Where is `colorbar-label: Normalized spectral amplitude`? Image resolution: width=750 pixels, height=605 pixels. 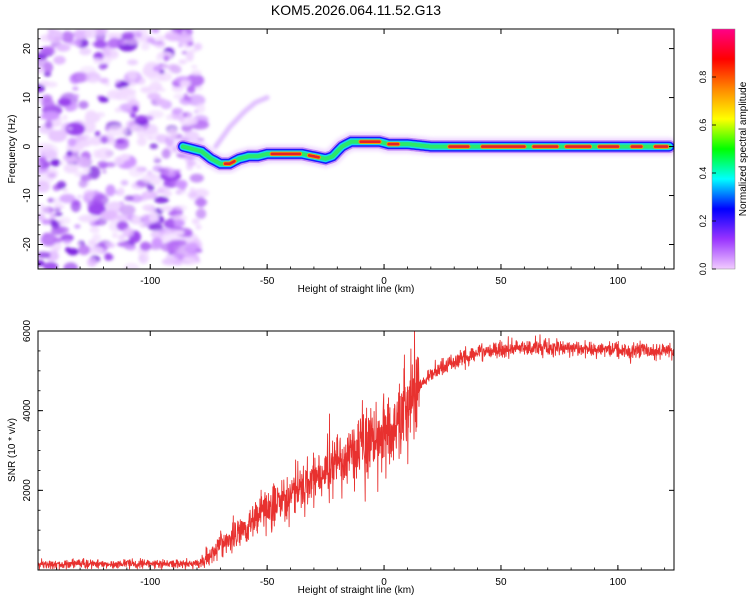 colorbar-label: Normalized spectral amplitude is located at coordinates (743, 148).